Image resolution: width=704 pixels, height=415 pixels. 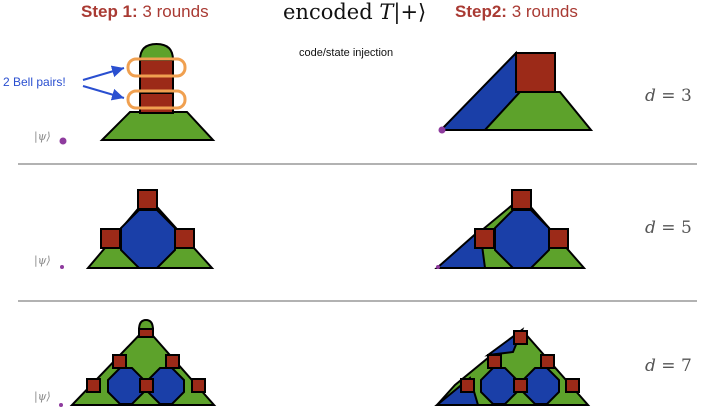 What do you see at coordinates (62, 267) in the screenshot?
I see `input-qubit-dot-row2` at bounding box center [62, 267].